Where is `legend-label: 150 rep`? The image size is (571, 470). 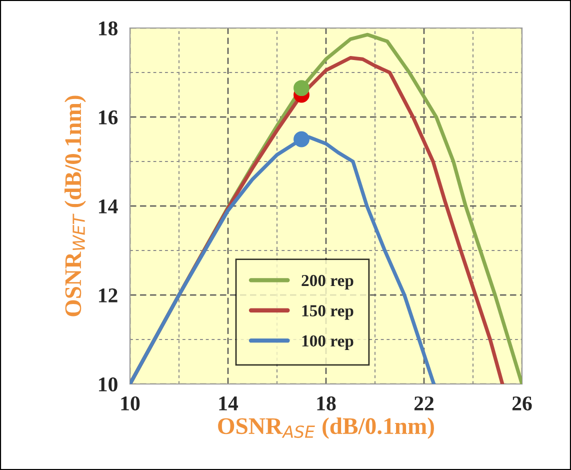
legend-label: 150 rep is located at coordinates (328, 312).